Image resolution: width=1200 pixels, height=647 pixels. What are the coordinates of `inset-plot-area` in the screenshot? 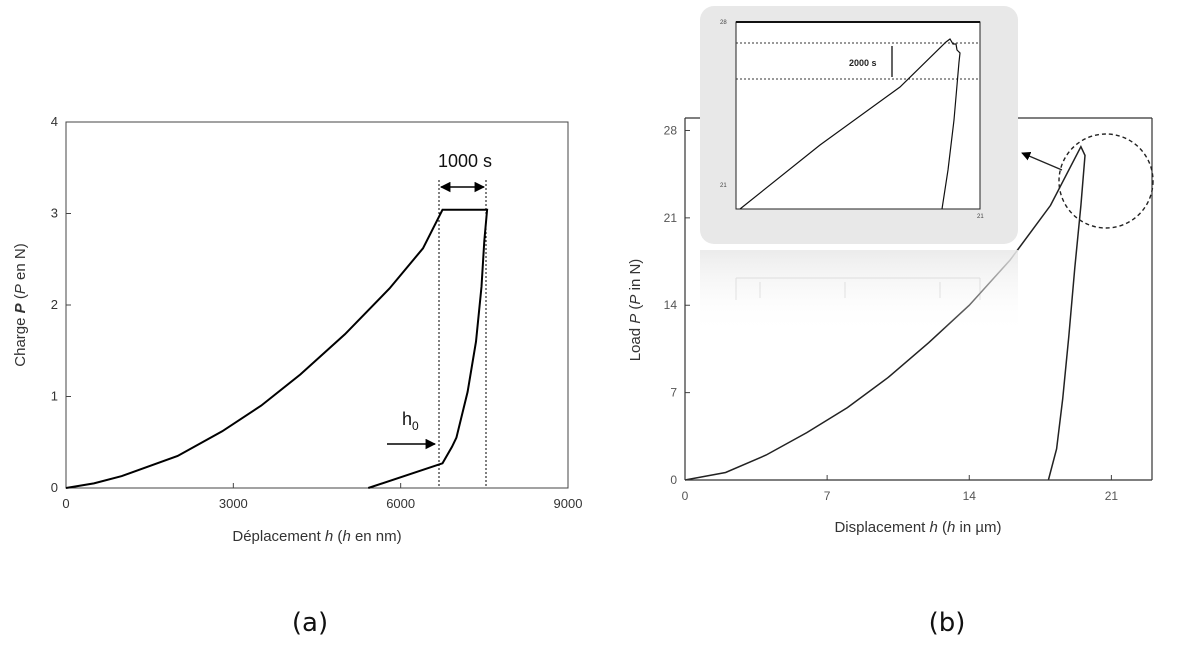 It's located at (858, 115).